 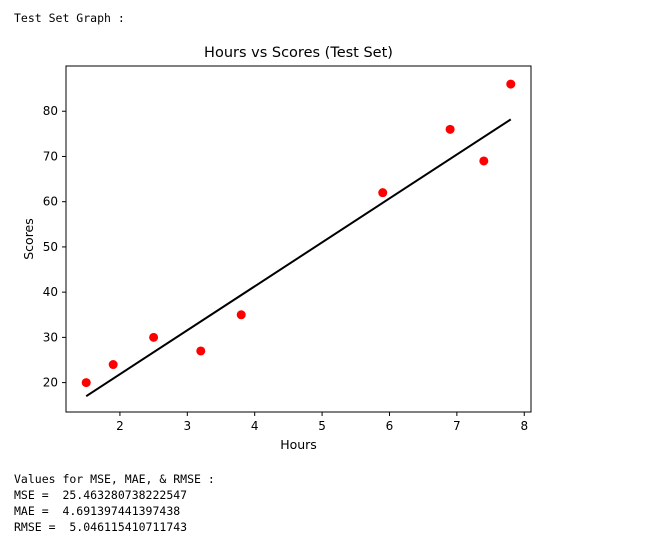 What do you see at coordinates (50, 337) in the screenshot?
I see `y-tick-label: 30` at bounding box center [50, 337].